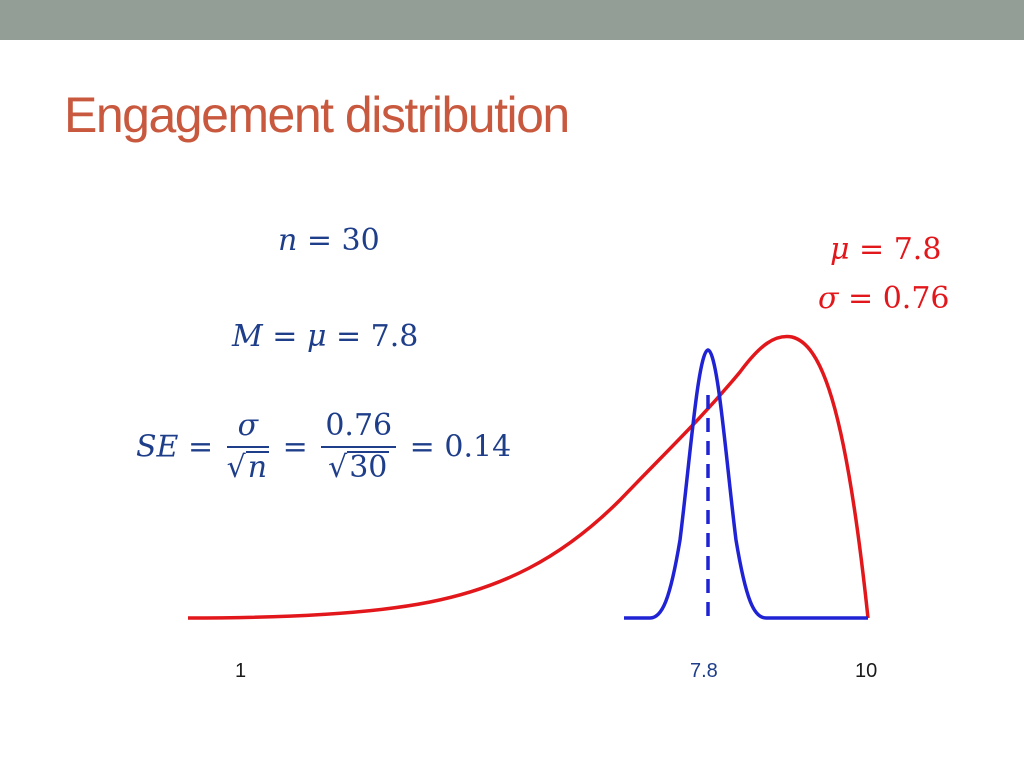 The width and height of the screenshot is (1024, 768). What do you see at coordinates (200, 447) in the screenshot?
I see `se-eq1: =` at bounding box center [200, 447].